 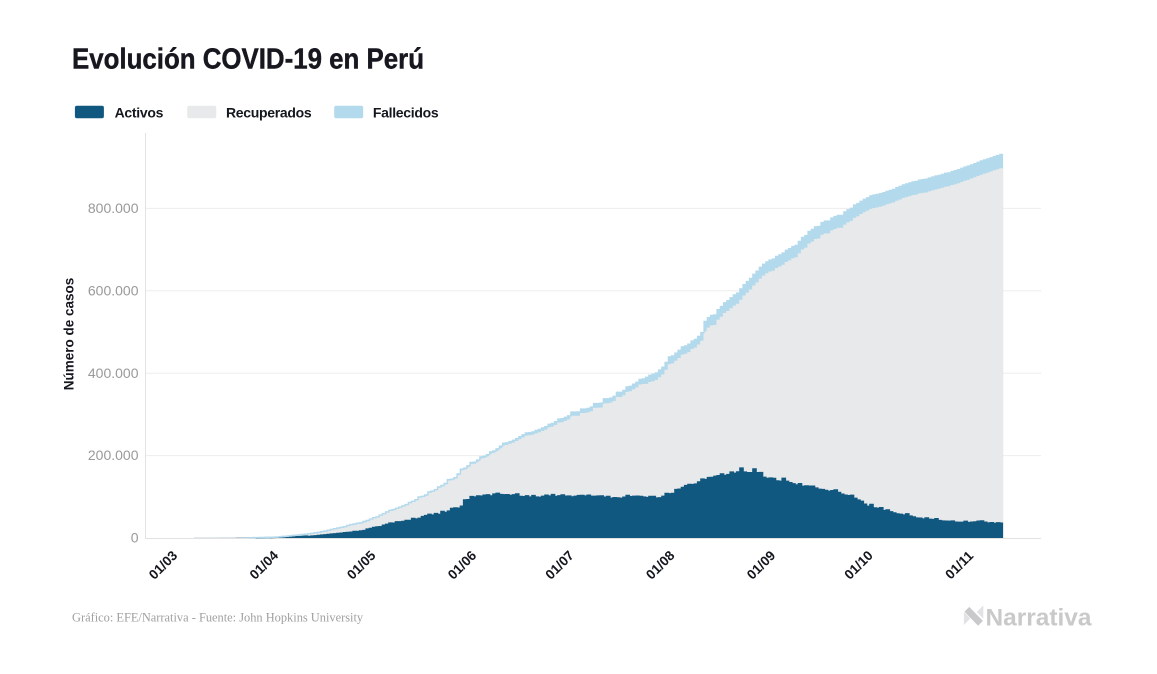 What do you see at coordinates (113, 373) in the screenshot?
I see `svg-text: 400.000` at bounding box center [113, 373].